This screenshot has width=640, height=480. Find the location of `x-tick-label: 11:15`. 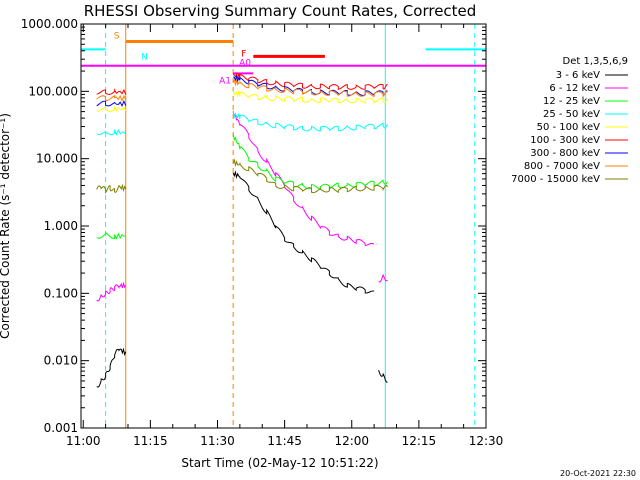

x-tick-label: 11:15 is located at coordinates (150, 441).